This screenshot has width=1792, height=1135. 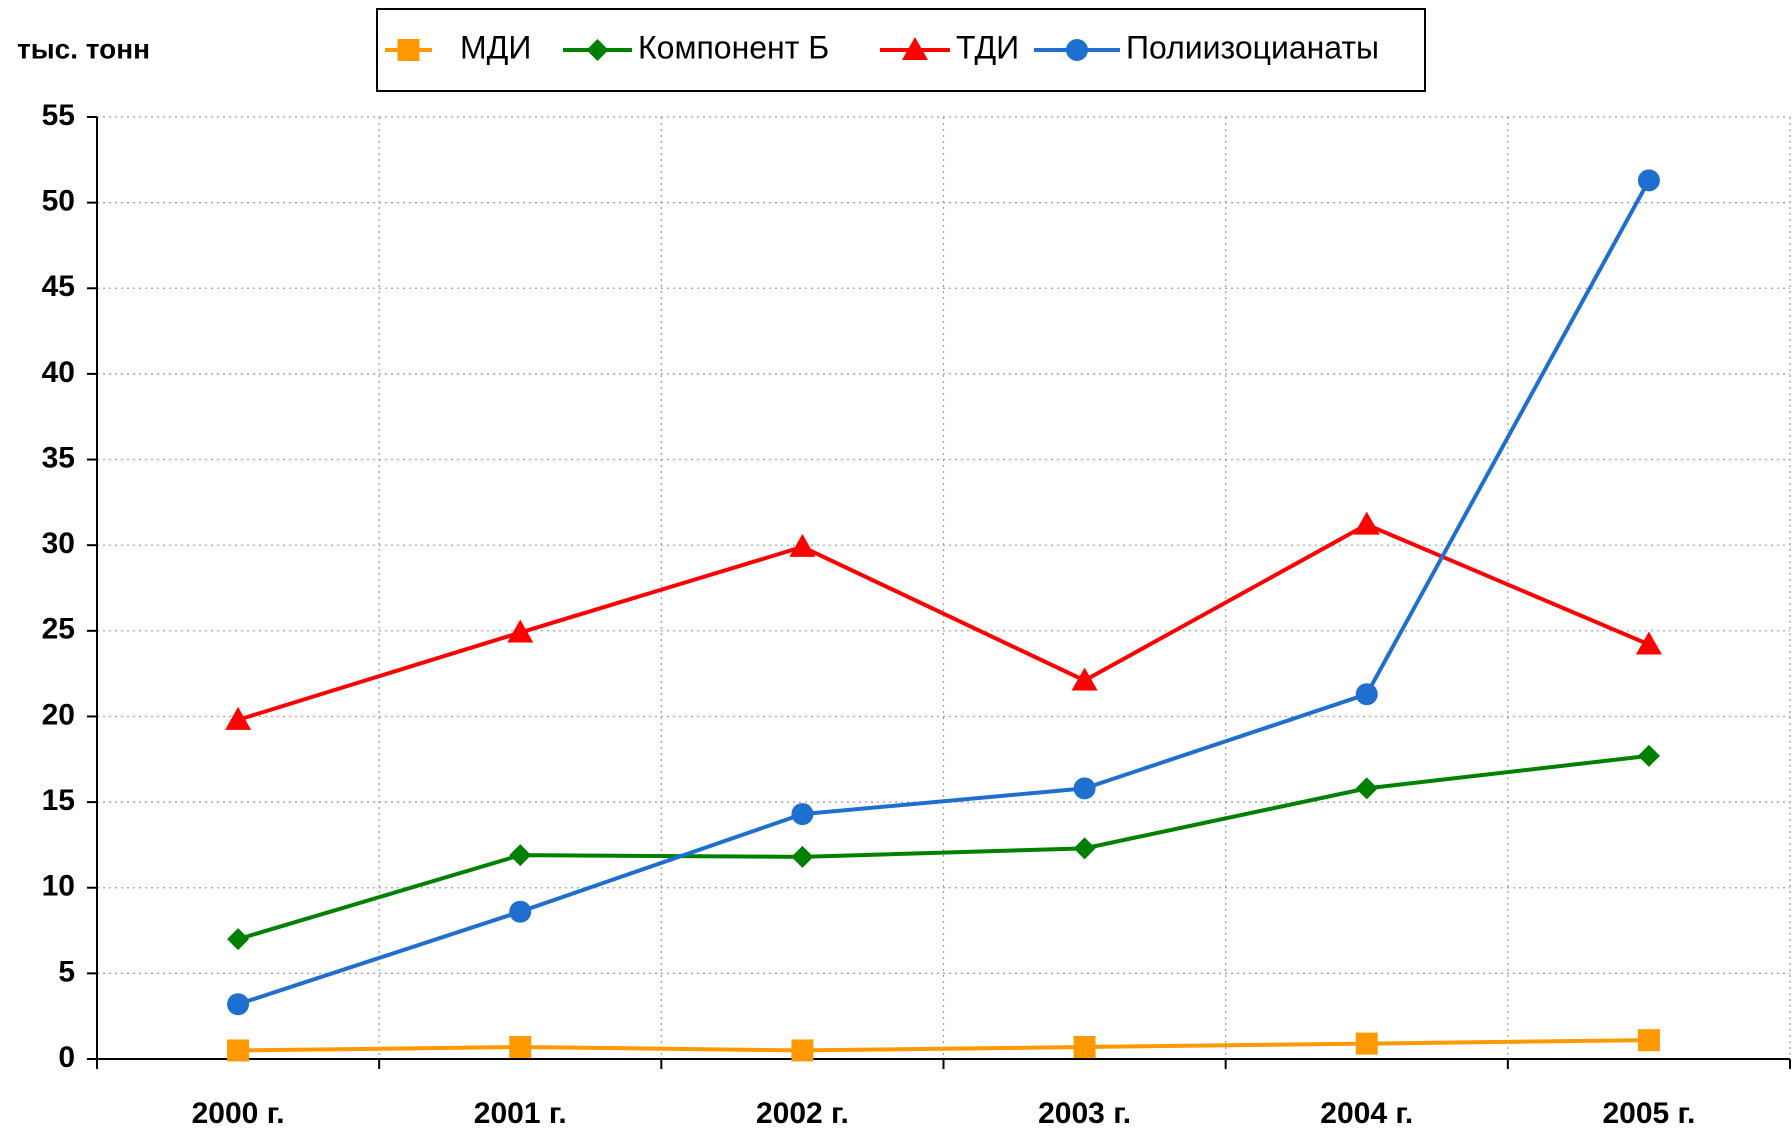 I want to click on legend-label: ТДИ, so click(x=987, y=47).